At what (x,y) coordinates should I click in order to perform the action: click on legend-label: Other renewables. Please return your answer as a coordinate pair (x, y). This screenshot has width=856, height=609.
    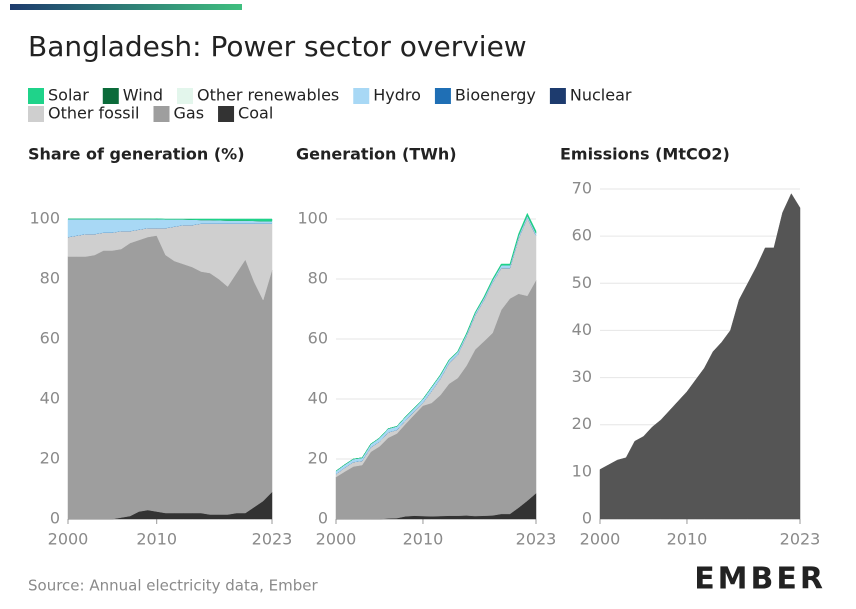
    Looking at the image, I should click on (268, 95).